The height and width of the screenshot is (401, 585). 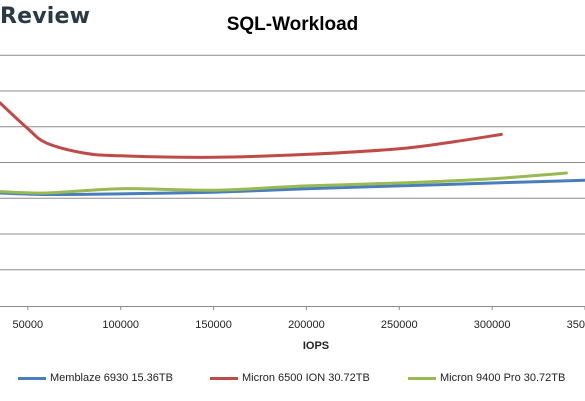 I want to click on brand-logo-text: Review, so click(x=45, y=16).